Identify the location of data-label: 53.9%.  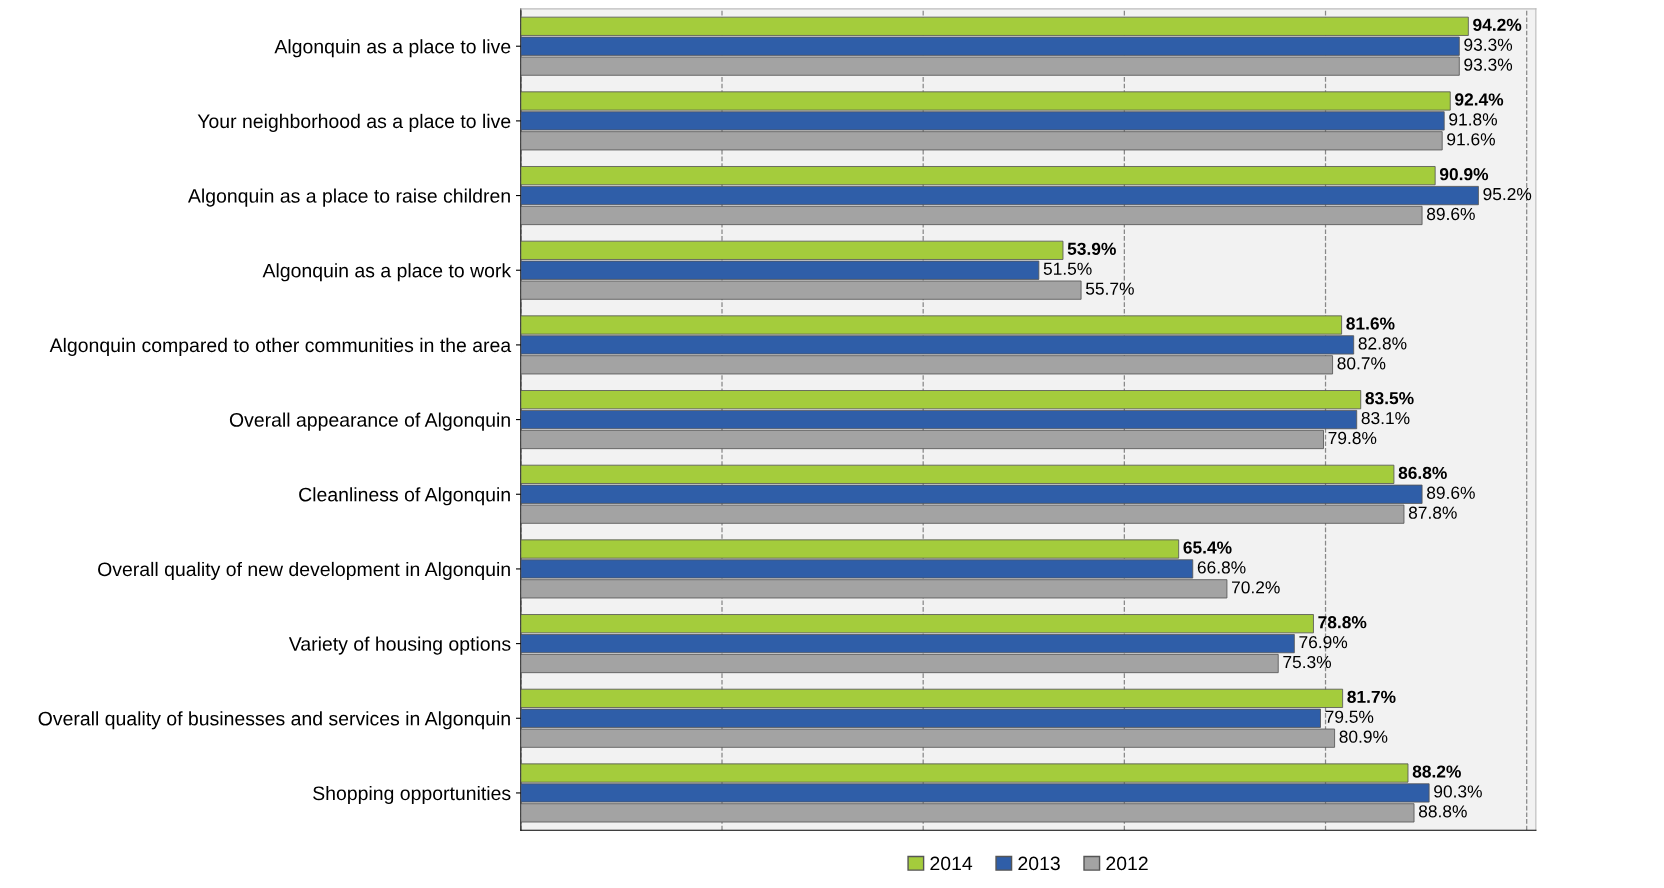
(1091, 249).